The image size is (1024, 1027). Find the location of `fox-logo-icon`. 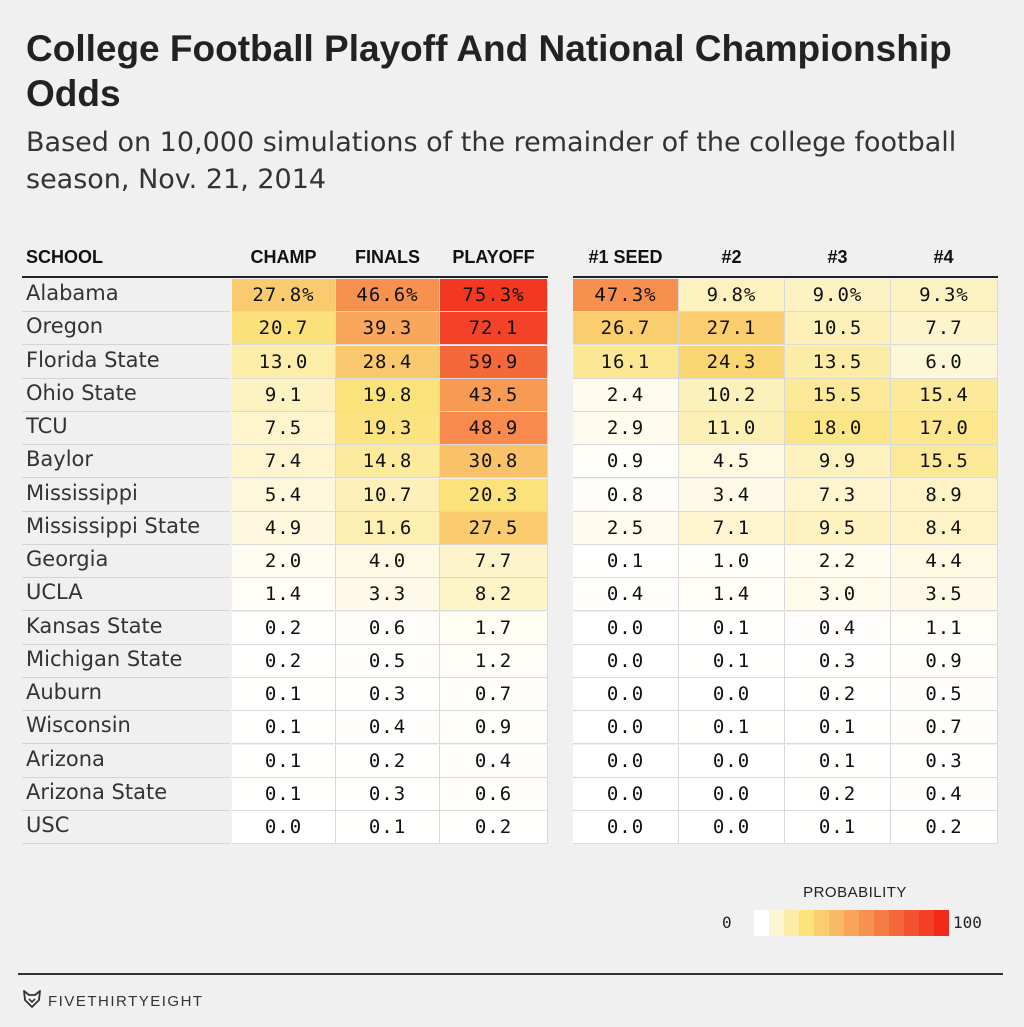

fox-logo-icon is located at coordinates (32, 1001).